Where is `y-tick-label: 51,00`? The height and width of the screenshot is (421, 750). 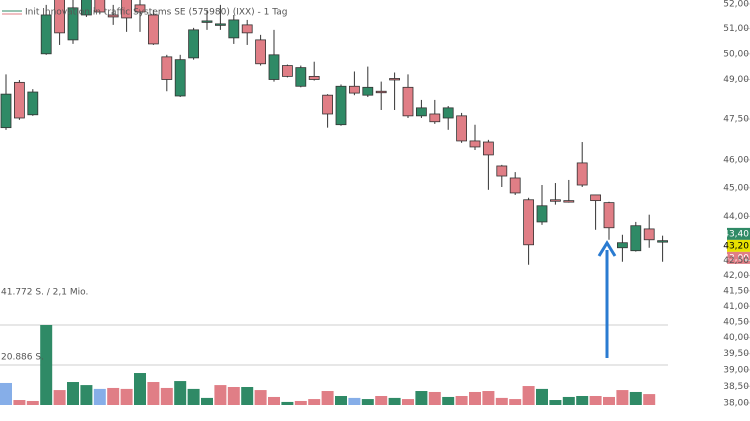
y-tick-label: 51,00 is located at coordinates (736, 29).